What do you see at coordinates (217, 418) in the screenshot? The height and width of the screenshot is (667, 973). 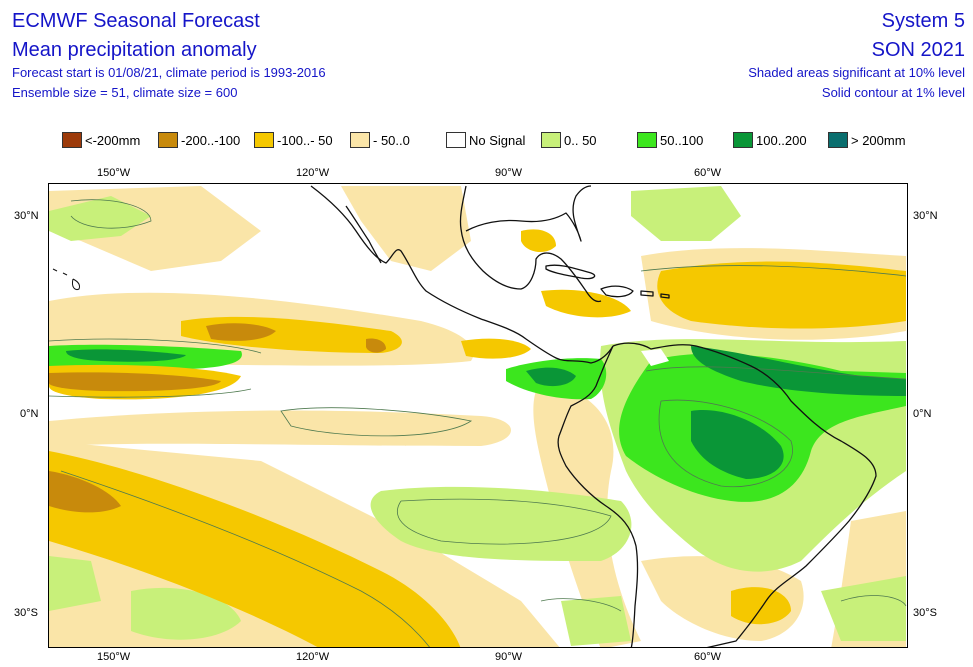 I see `shading-minus200-minus100` at bounding box center [217, 418].